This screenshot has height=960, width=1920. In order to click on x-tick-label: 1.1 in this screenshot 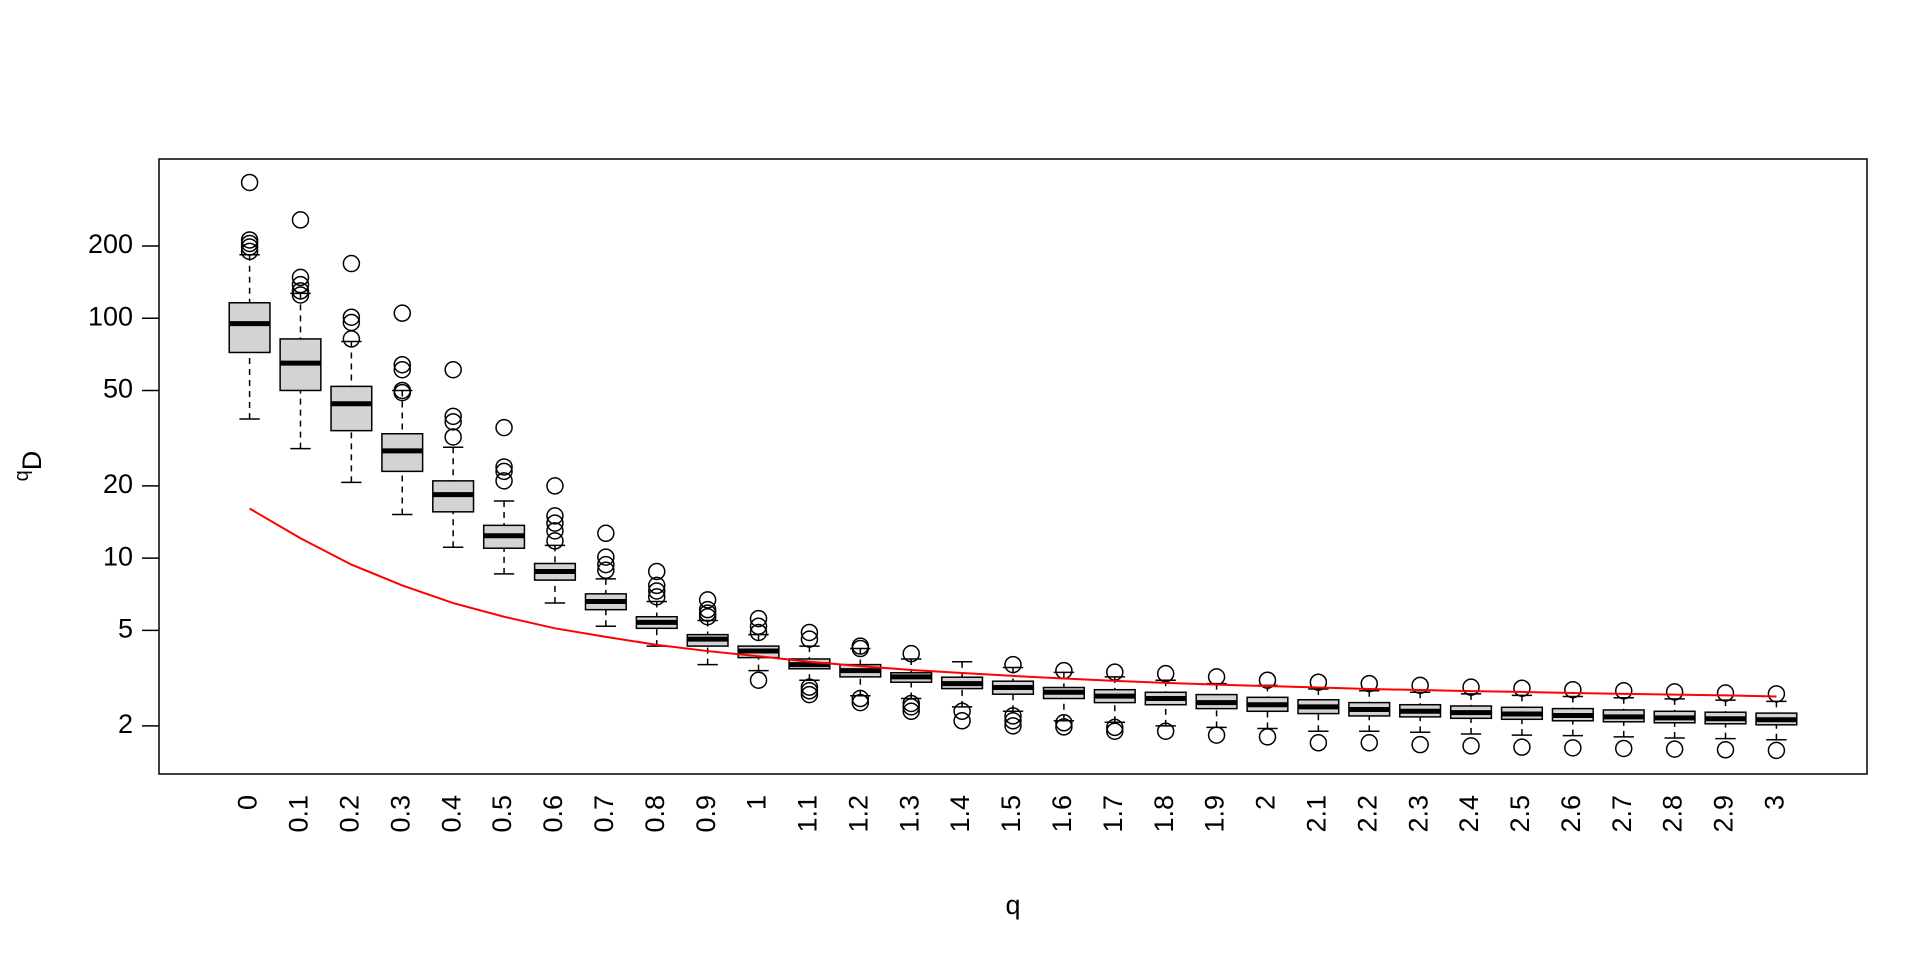, I will do `click(808, 814)`.